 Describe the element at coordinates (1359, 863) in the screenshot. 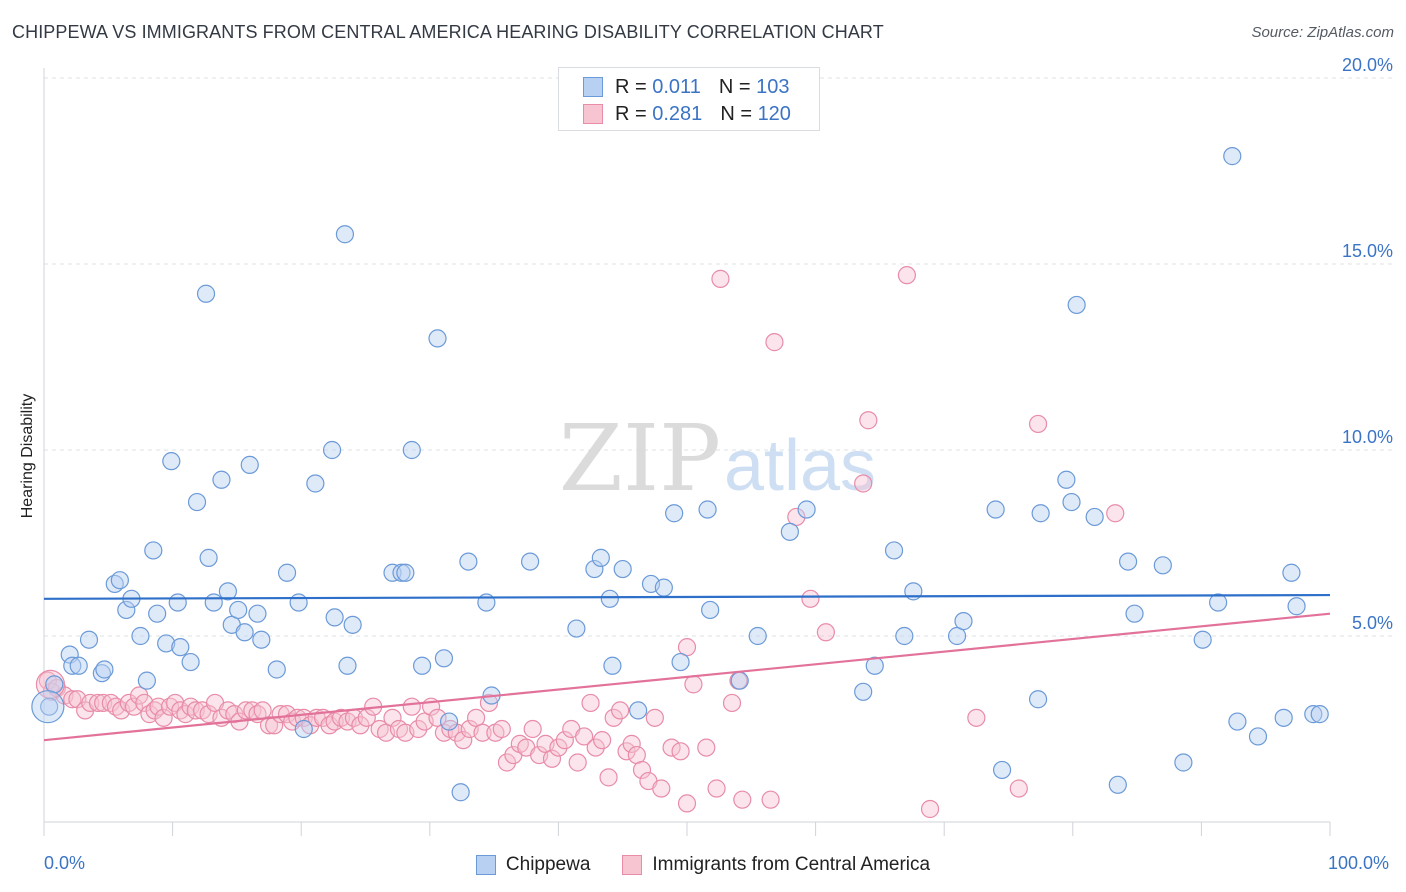

I see `x-tick-max: 100.0%` at that location.